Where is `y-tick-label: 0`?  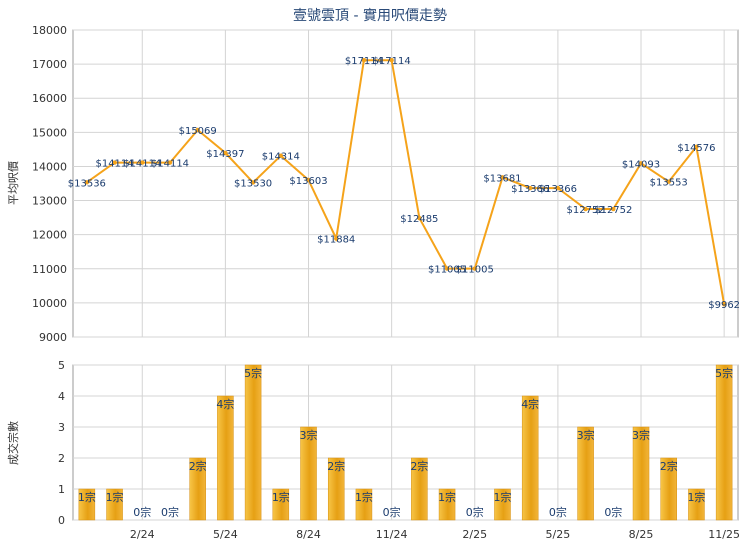
y-tick-label: 0 is located at coordinates (61, 520).